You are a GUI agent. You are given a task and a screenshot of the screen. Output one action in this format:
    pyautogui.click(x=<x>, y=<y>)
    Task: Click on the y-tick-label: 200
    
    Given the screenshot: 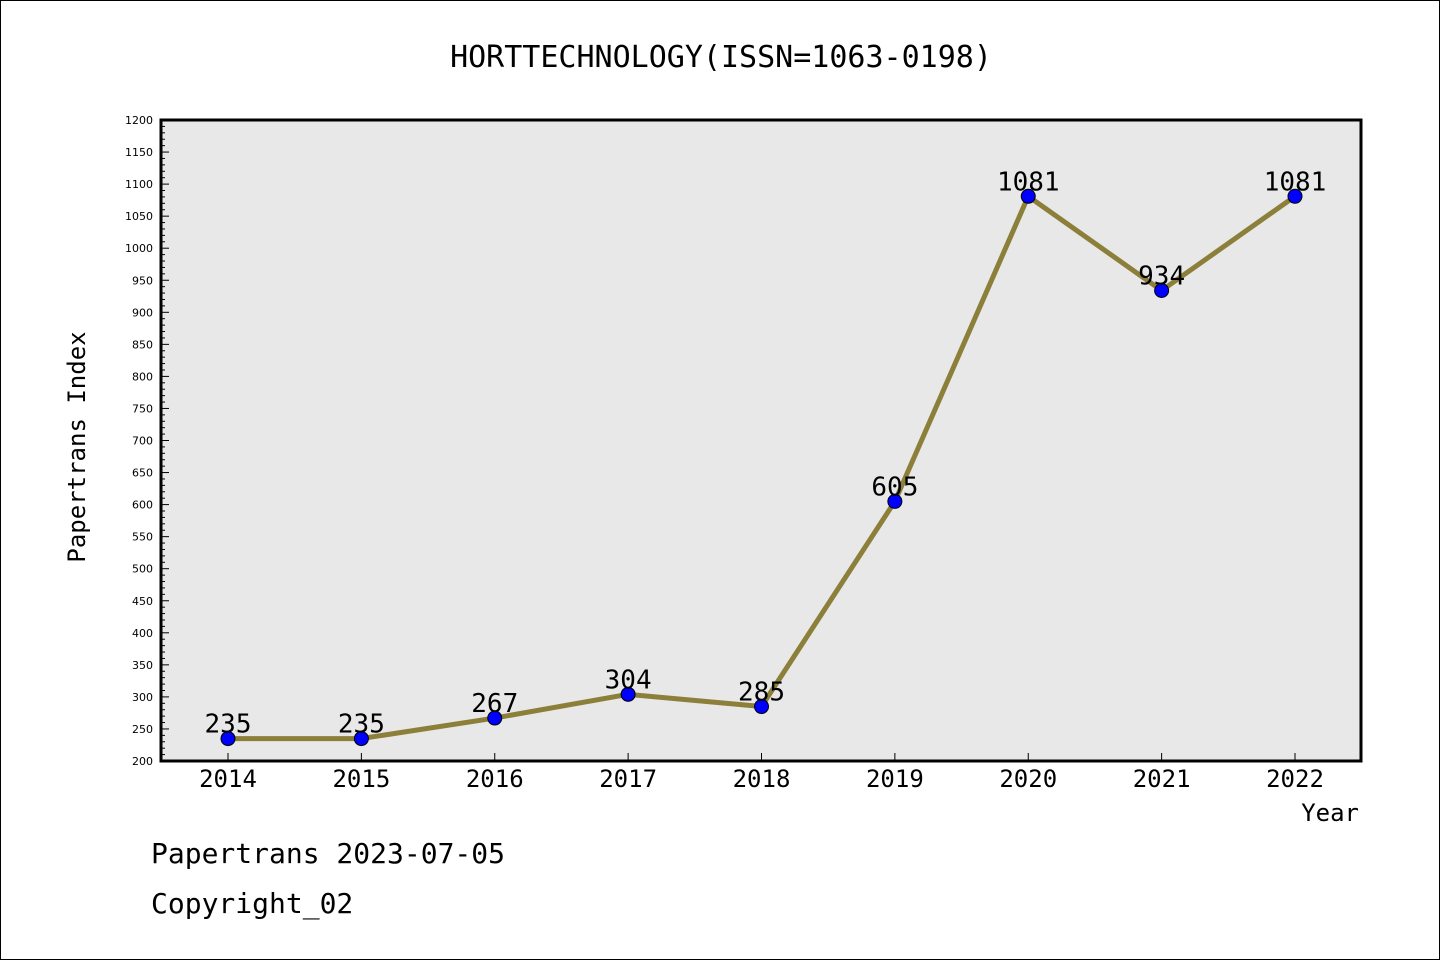 What is the action you would take?
    pyautogui.click(x=142, y=761)
    